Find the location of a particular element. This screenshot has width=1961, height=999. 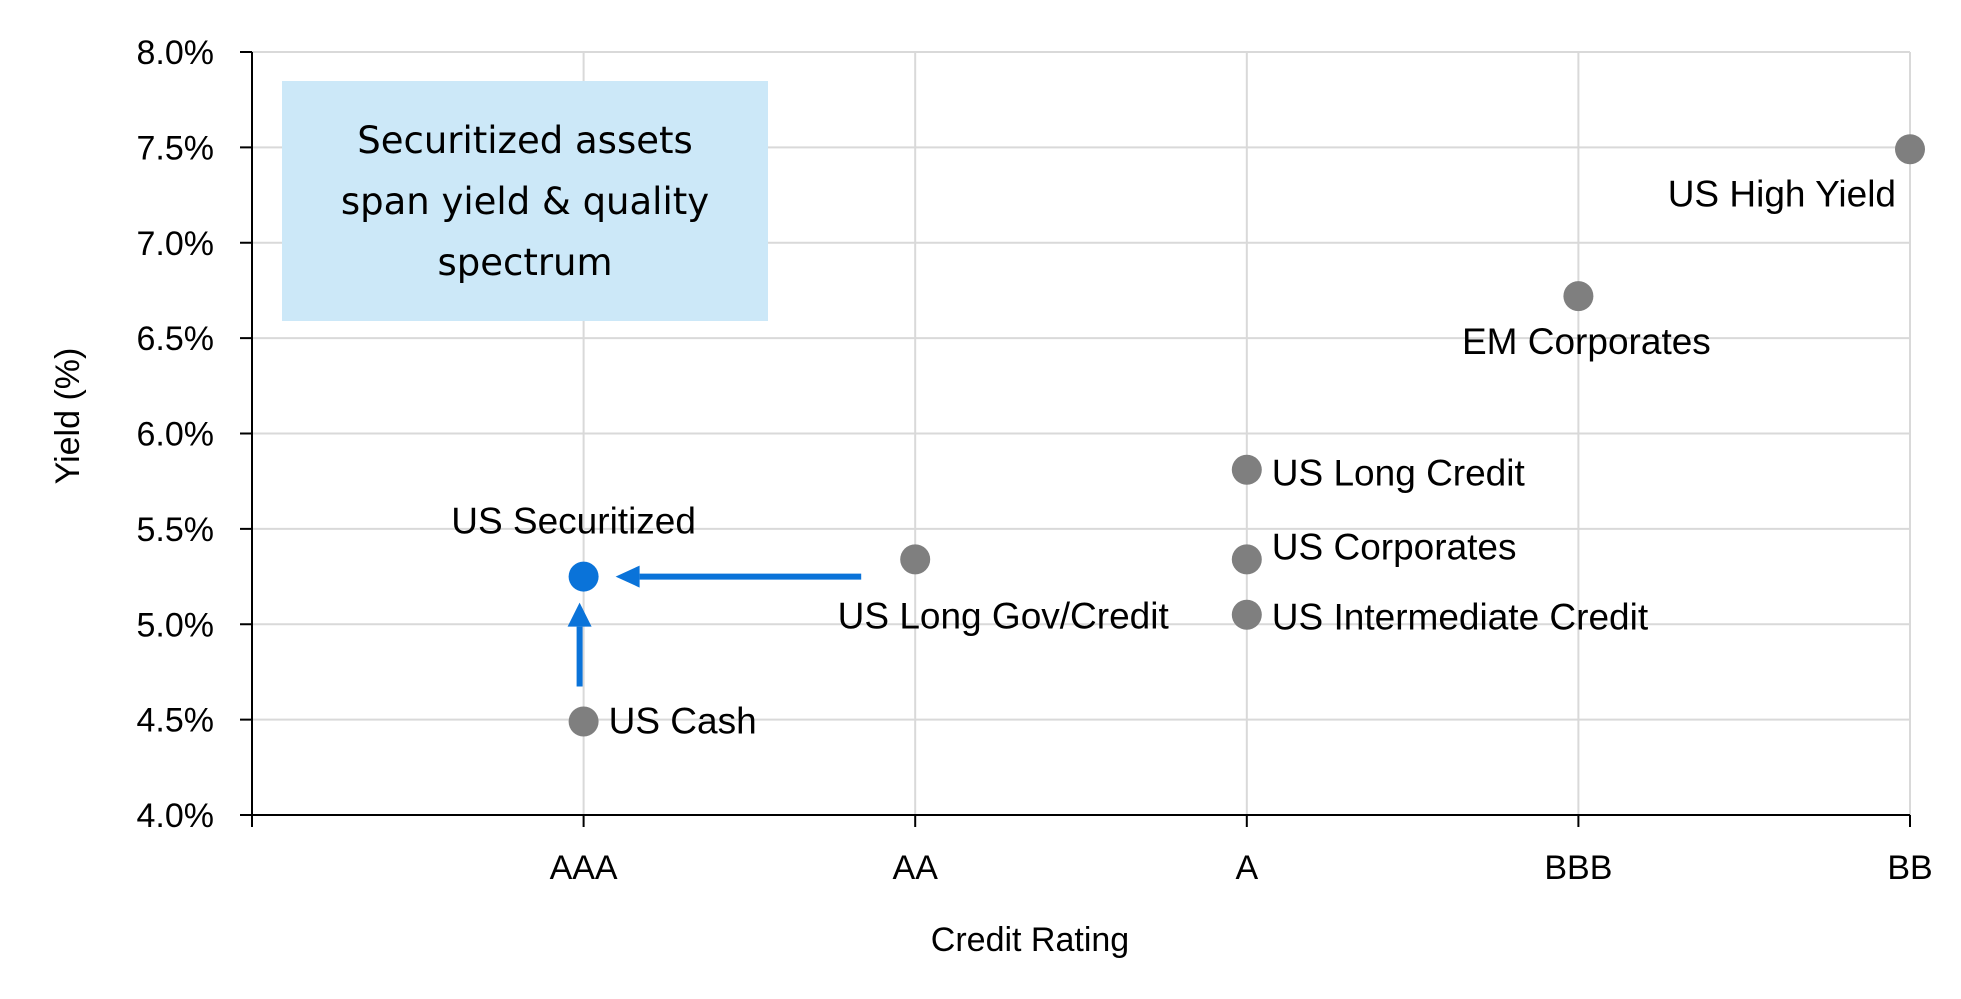

data-label: US High Yield is located at coordinates (1782, 193).